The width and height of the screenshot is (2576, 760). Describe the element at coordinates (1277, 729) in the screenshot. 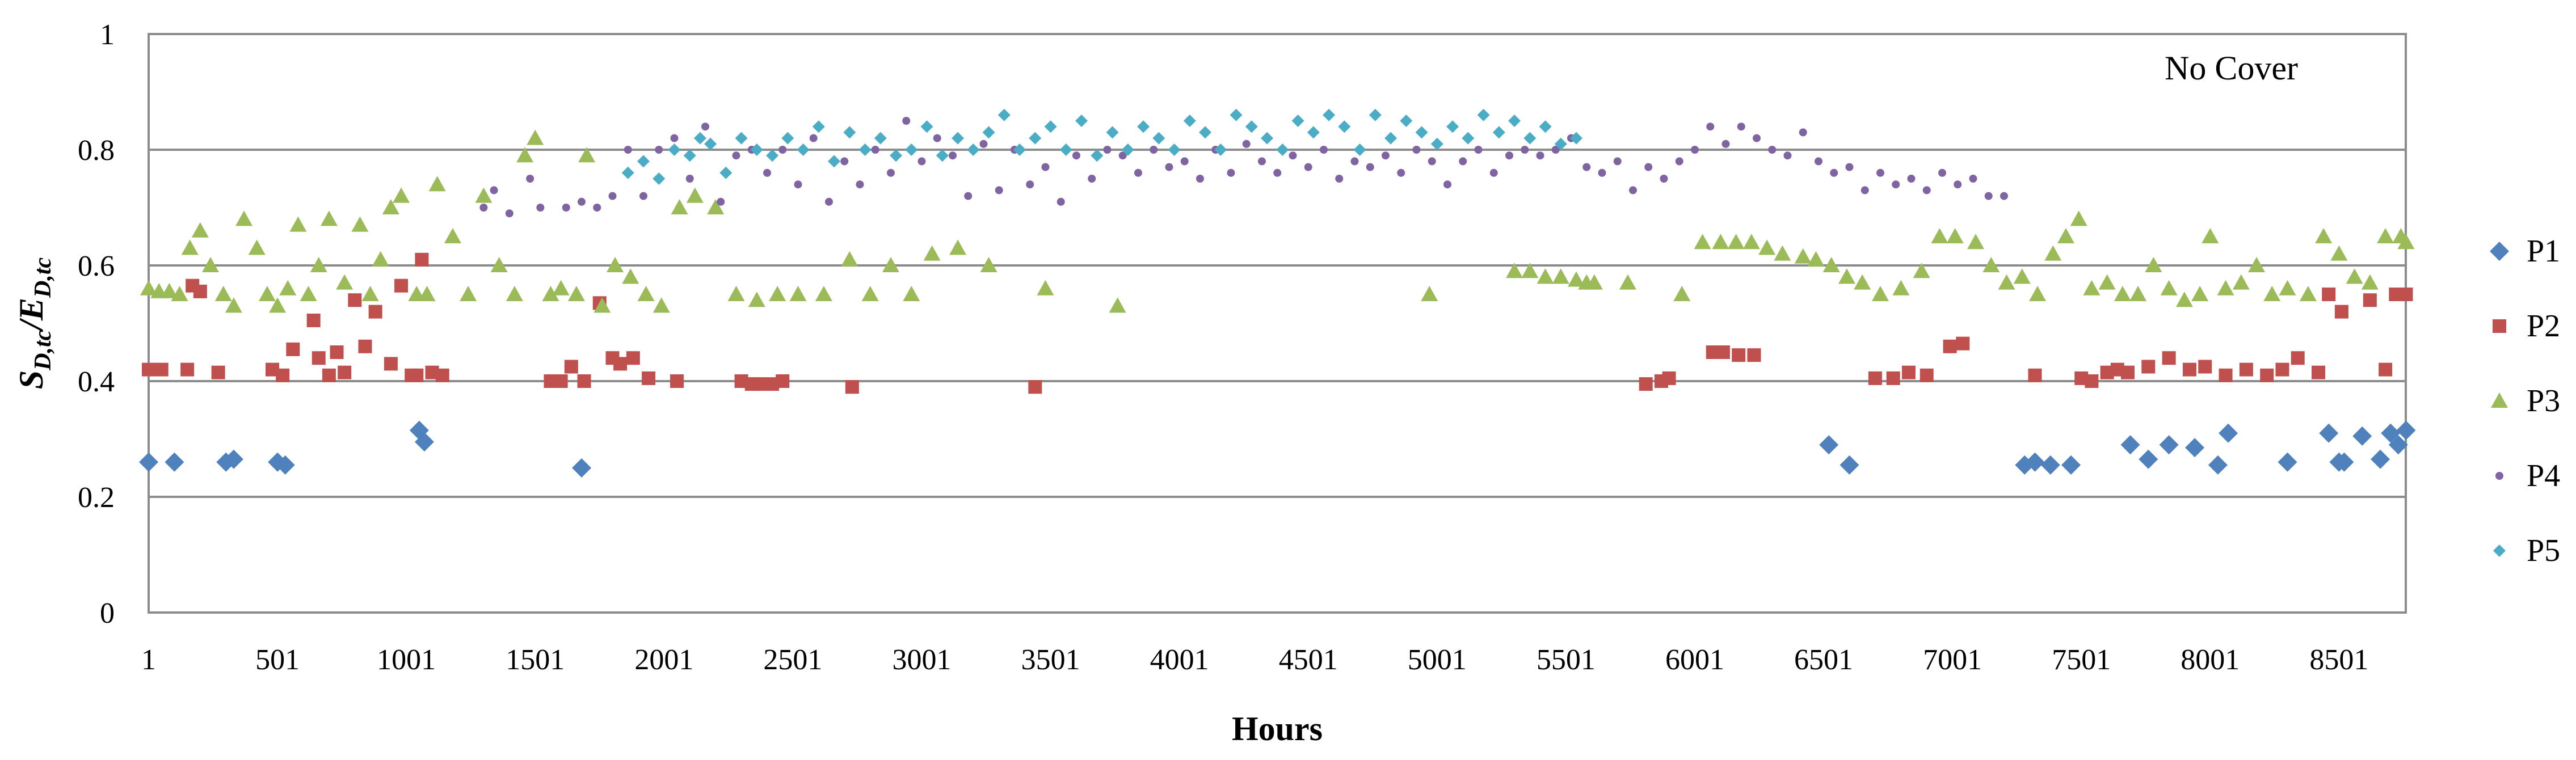

I see `x-axis-title: Hours` at that location.